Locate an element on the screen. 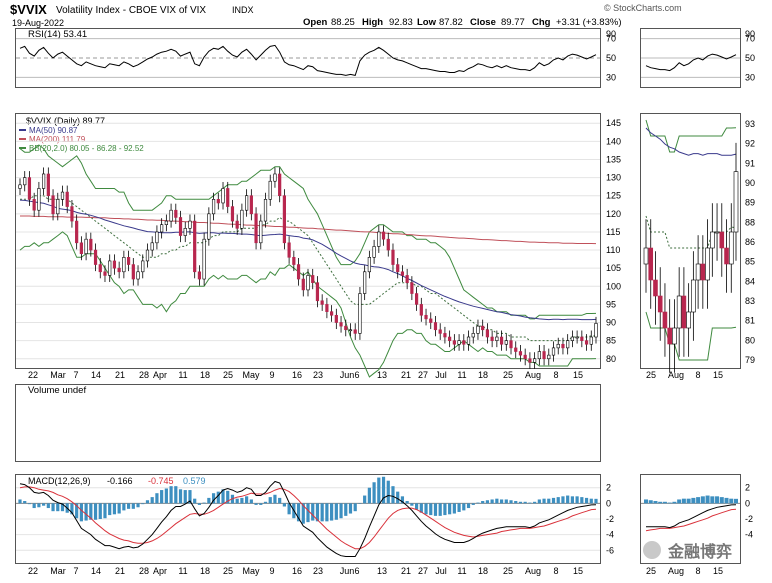 This screenshot has height=583, width=772. macd-plot is located at coordinates (308, 516).